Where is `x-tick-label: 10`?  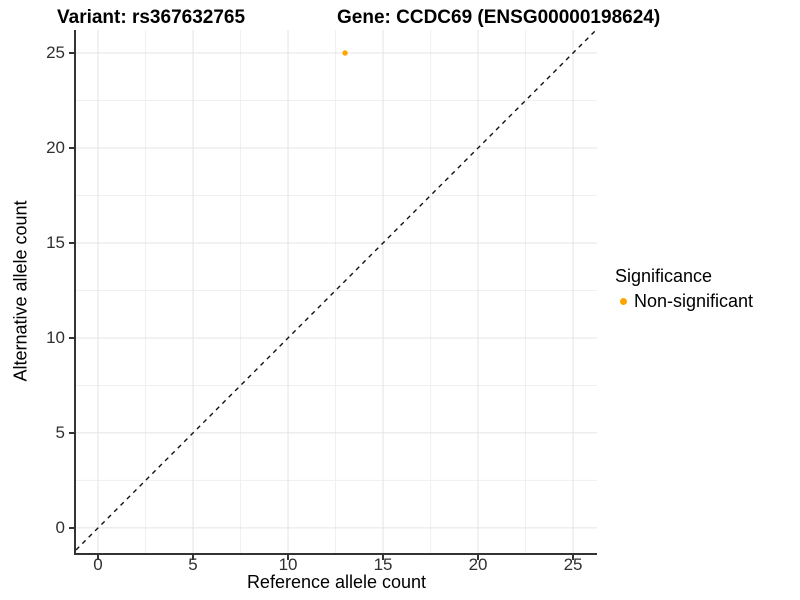 x-tick-label: 10 is located at coordinates (288, 564).